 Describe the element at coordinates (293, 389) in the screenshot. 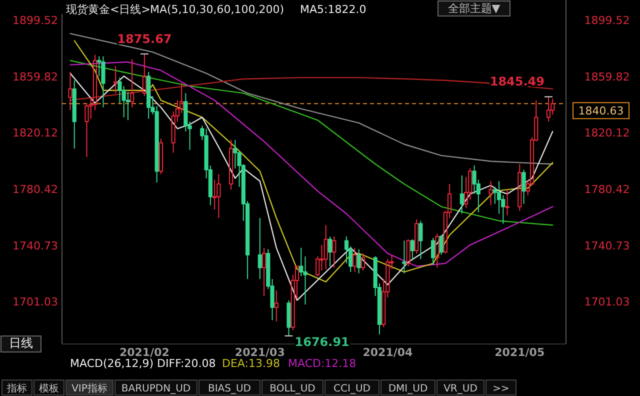

I see `text: BOLL_UD` at that location.